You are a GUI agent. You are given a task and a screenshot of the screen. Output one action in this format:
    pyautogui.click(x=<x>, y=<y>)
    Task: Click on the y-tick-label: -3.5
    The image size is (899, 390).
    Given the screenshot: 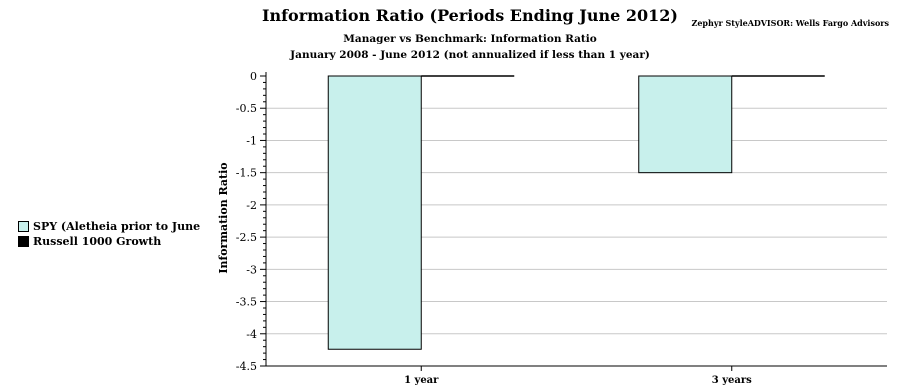 What is the action you would take?
    pyautogui.click(x=246, y=302)
    